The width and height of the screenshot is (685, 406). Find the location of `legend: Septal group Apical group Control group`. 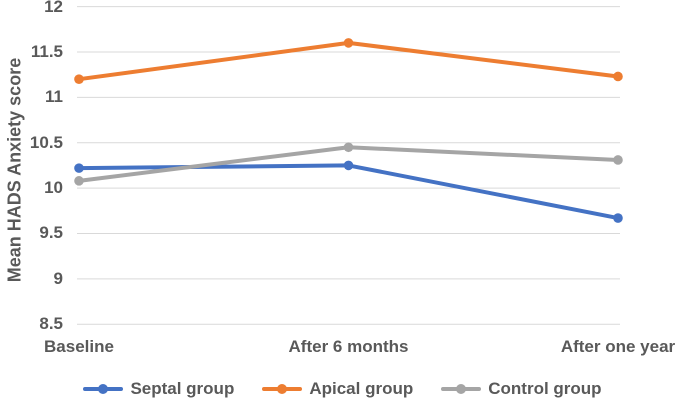

legend: Septal group Apical group Control group is located at coordinates (342, 389).